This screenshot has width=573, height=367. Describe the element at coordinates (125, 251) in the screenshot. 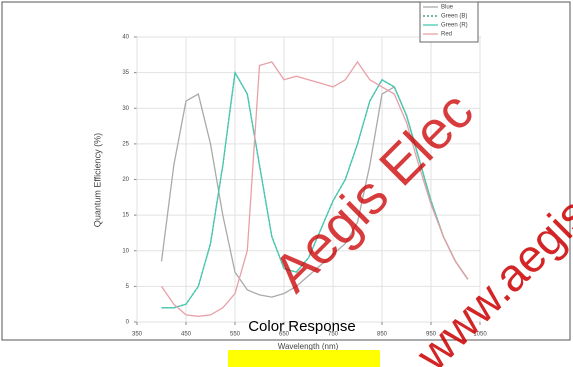

I see `y-tick-label: 10` at that location.